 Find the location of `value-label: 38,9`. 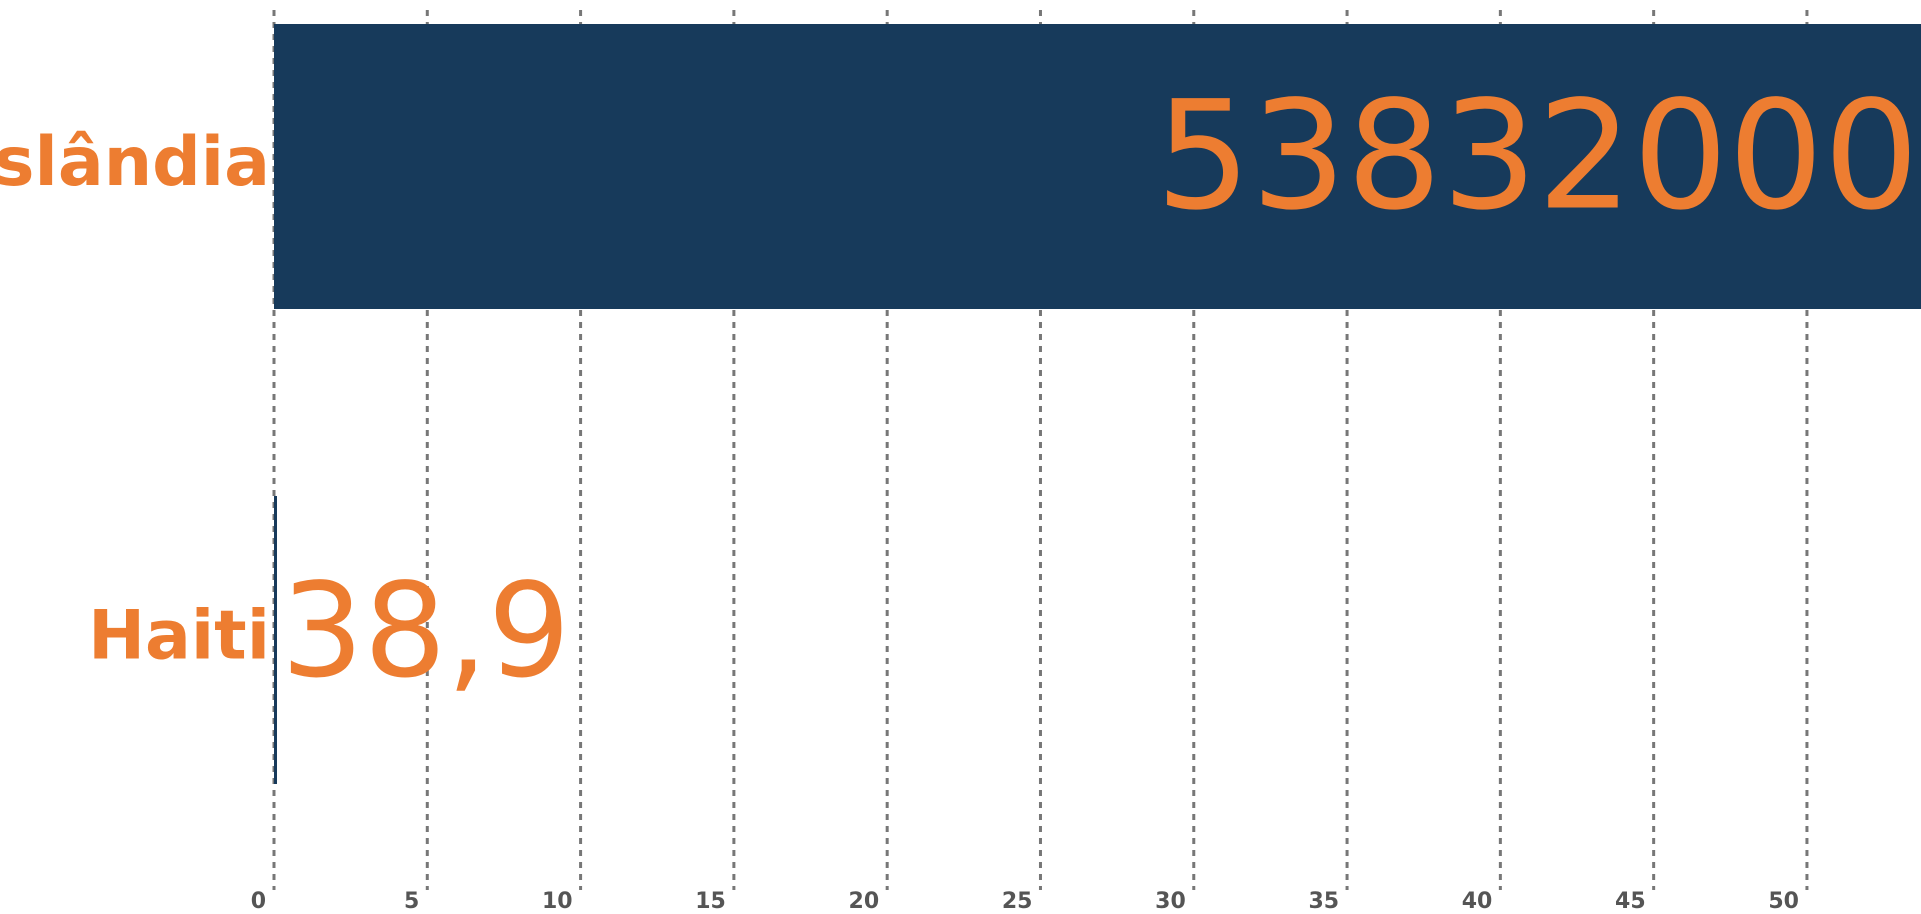

value-label: 38,9 is located at coordinates (425, 631).